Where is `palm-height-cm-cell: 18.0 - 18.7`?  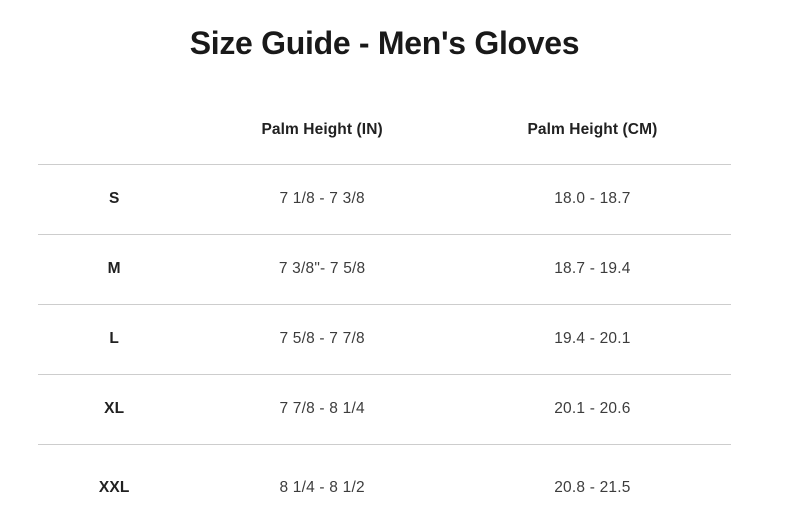 palm-height-cm-cell: 18.0 - 18.7 is located at coordinates (592, 199).